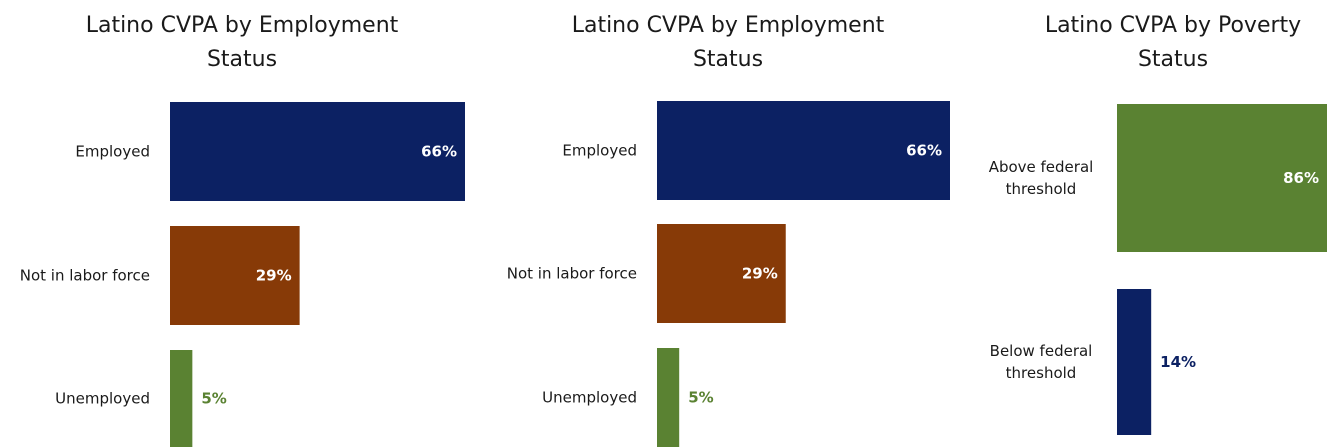  I want to click on bar-above-federal-threshold, so click(1222, 178).